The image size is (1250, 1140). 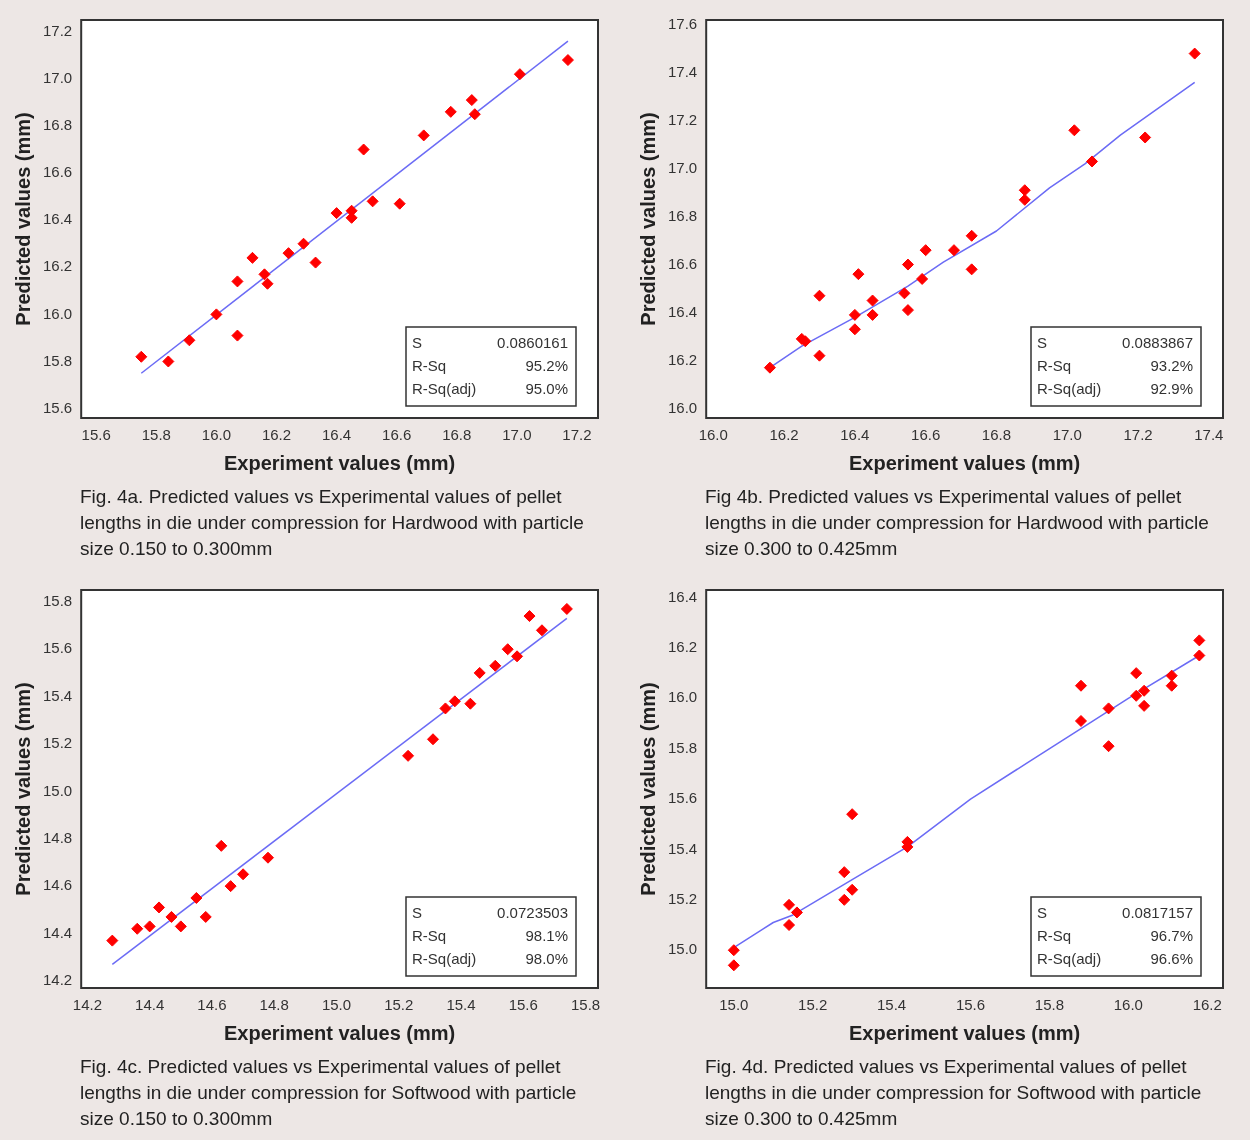 I want to click on annotation: 93.2%, so click(x=1171, y=365).